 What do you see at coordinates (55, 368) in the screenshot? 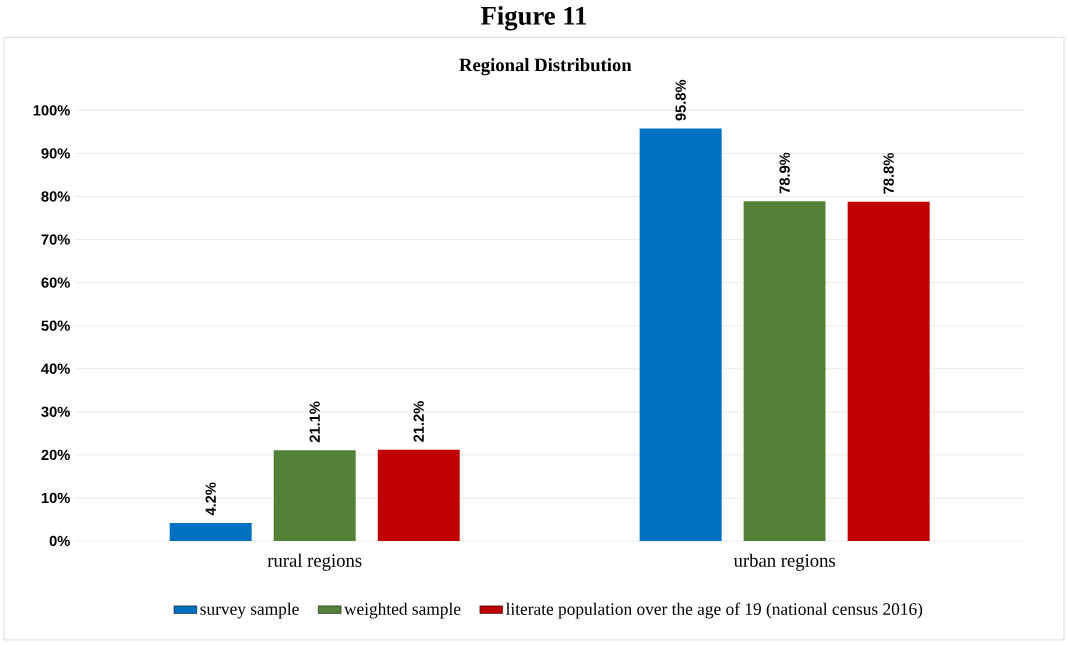
I see `y-tick-label: 40%` at bounding box center [55, 368].